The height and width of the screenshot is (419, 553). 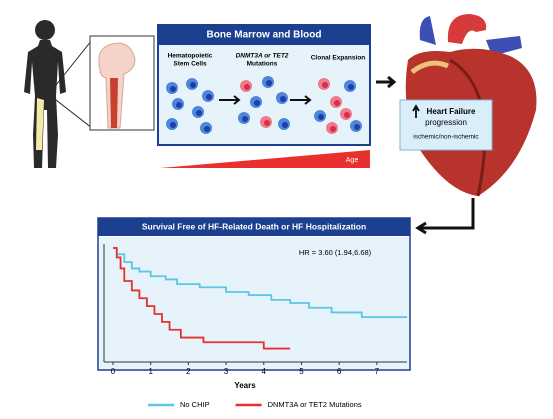 I want to click on age-wedge, so click(x=265, y=159).